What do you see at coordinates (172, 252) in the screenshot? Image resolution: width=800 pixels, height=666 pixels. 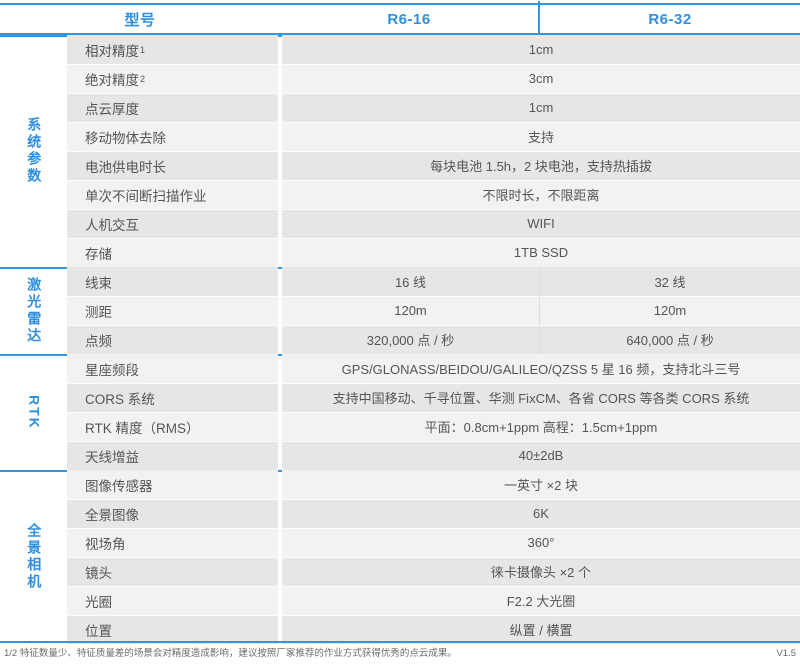 I see `row-label: 存储` at bounding box center [172, 252].